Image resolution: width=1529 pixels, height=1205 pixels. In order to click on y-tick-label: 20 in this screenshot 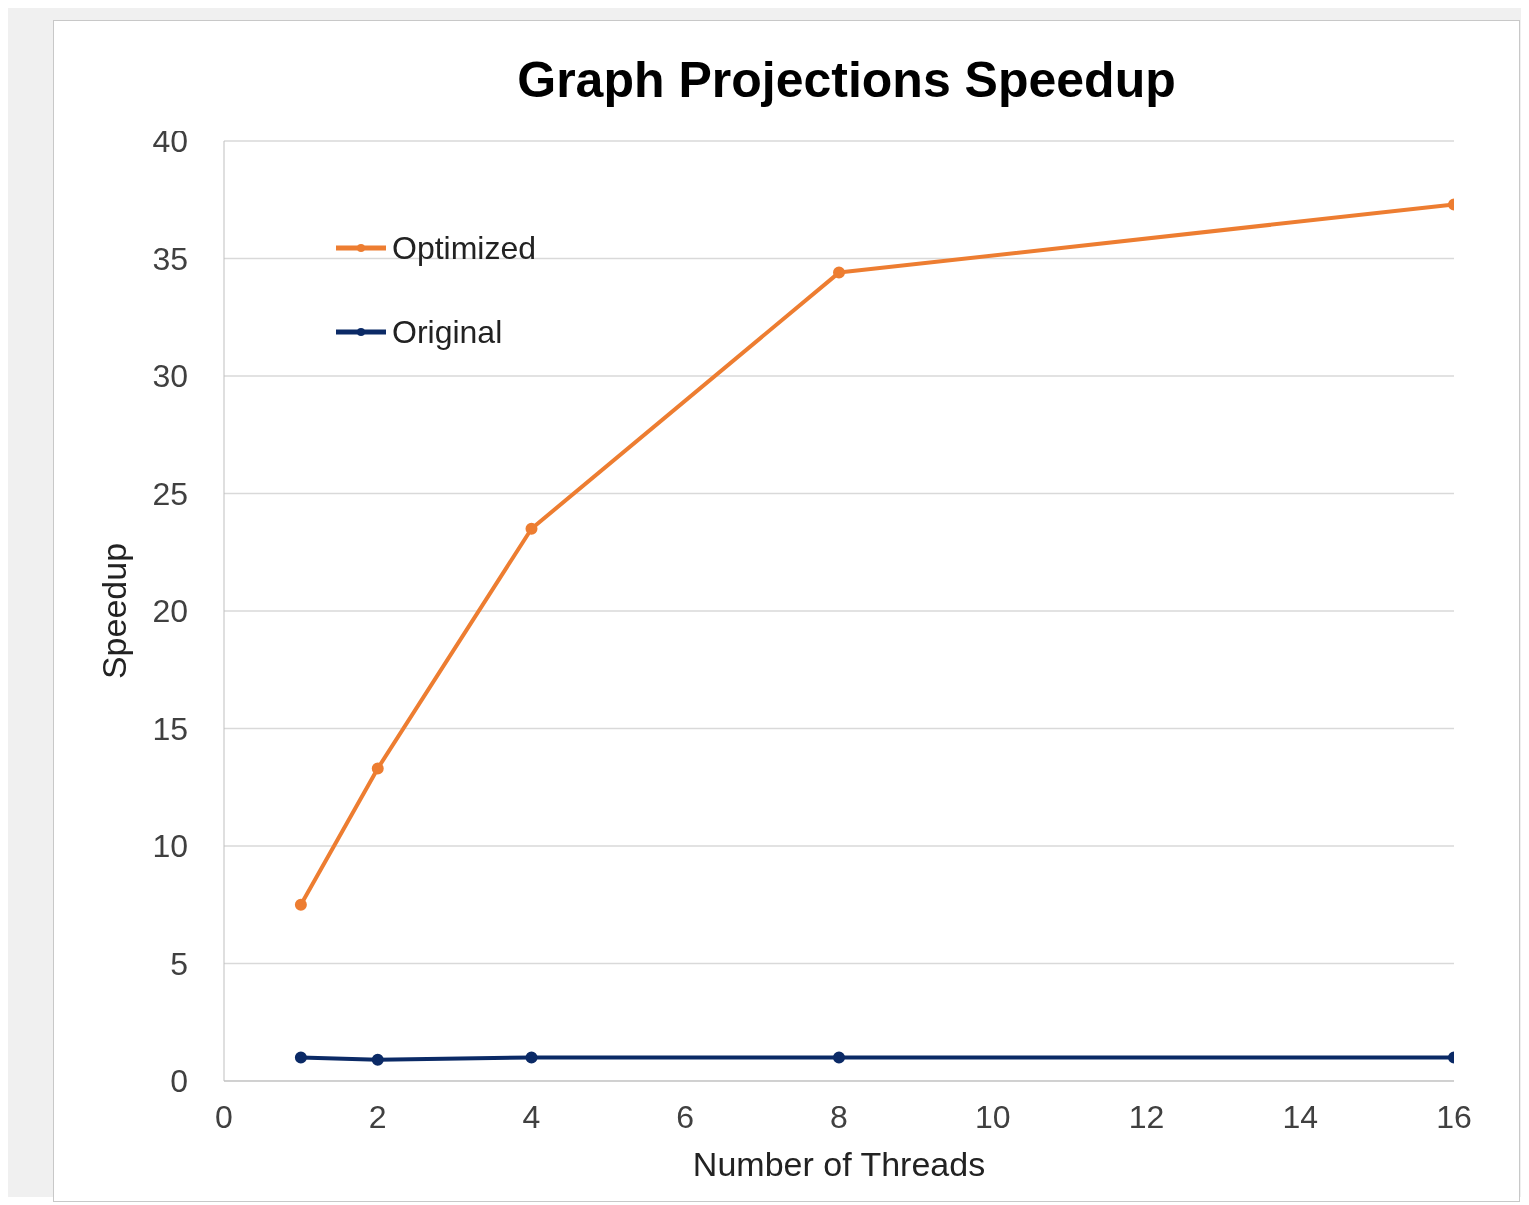, I will do `click(170, 611)`.